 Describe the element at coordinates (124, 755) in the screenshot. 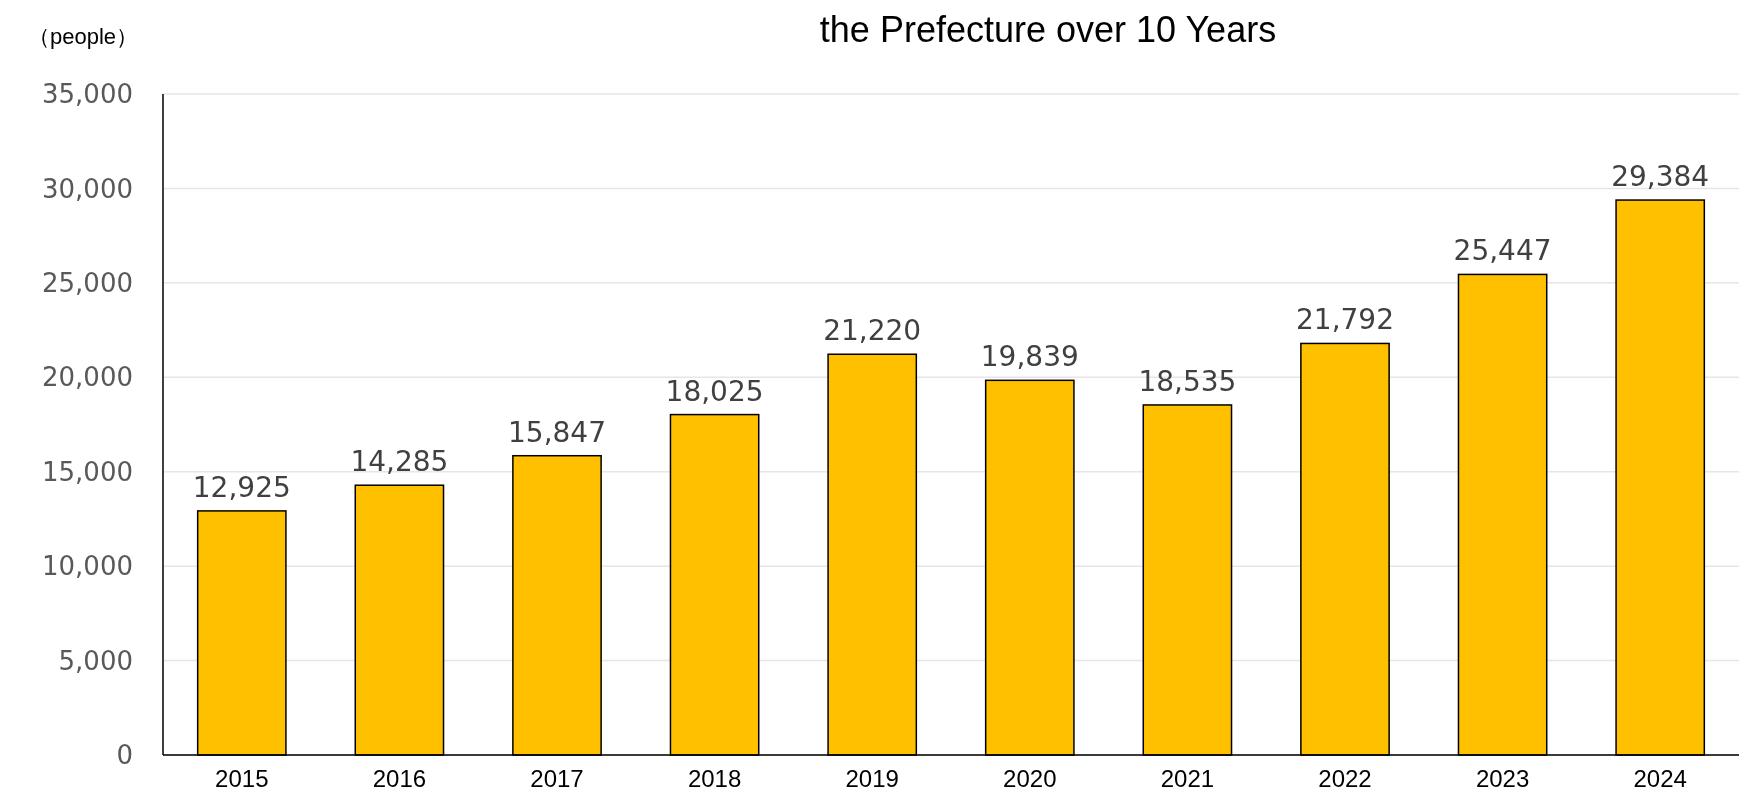

I see `y-tick-label: 0` at that location.